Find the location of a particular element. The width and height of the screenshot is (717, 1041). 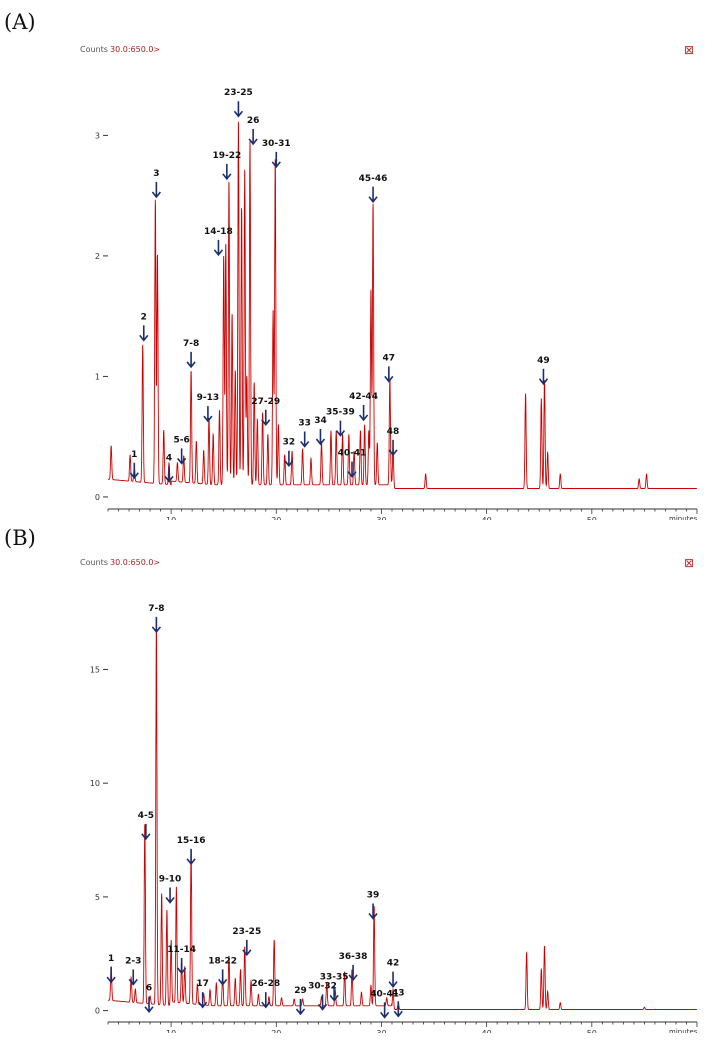

peak-label: 30-32 is located at coordinates (322, 986).